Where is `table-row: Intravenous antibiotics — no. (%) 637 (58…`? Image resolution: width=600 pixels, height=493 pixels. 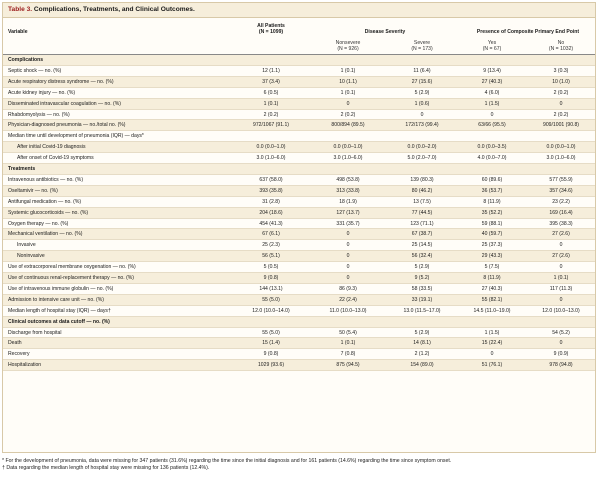
table-row: Intravenous antibiotics — no. (%) 637 (58… is located at coordinates (299, 180).